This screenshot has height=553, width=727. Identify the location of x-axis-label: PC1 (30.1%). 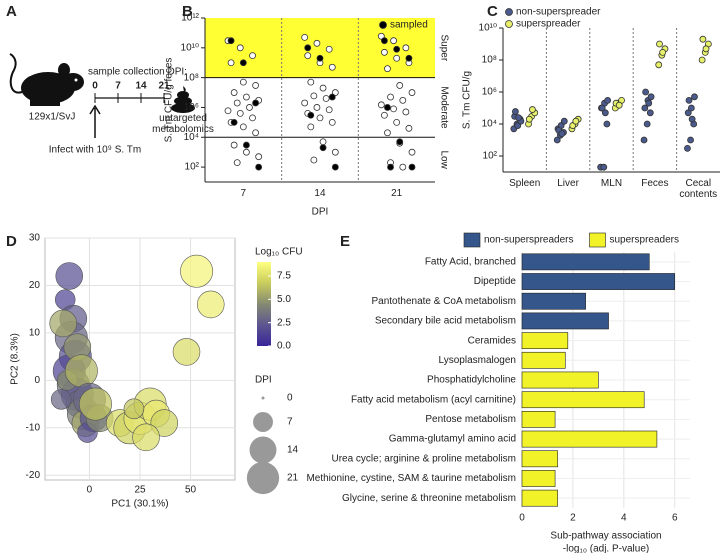
(139, 504).